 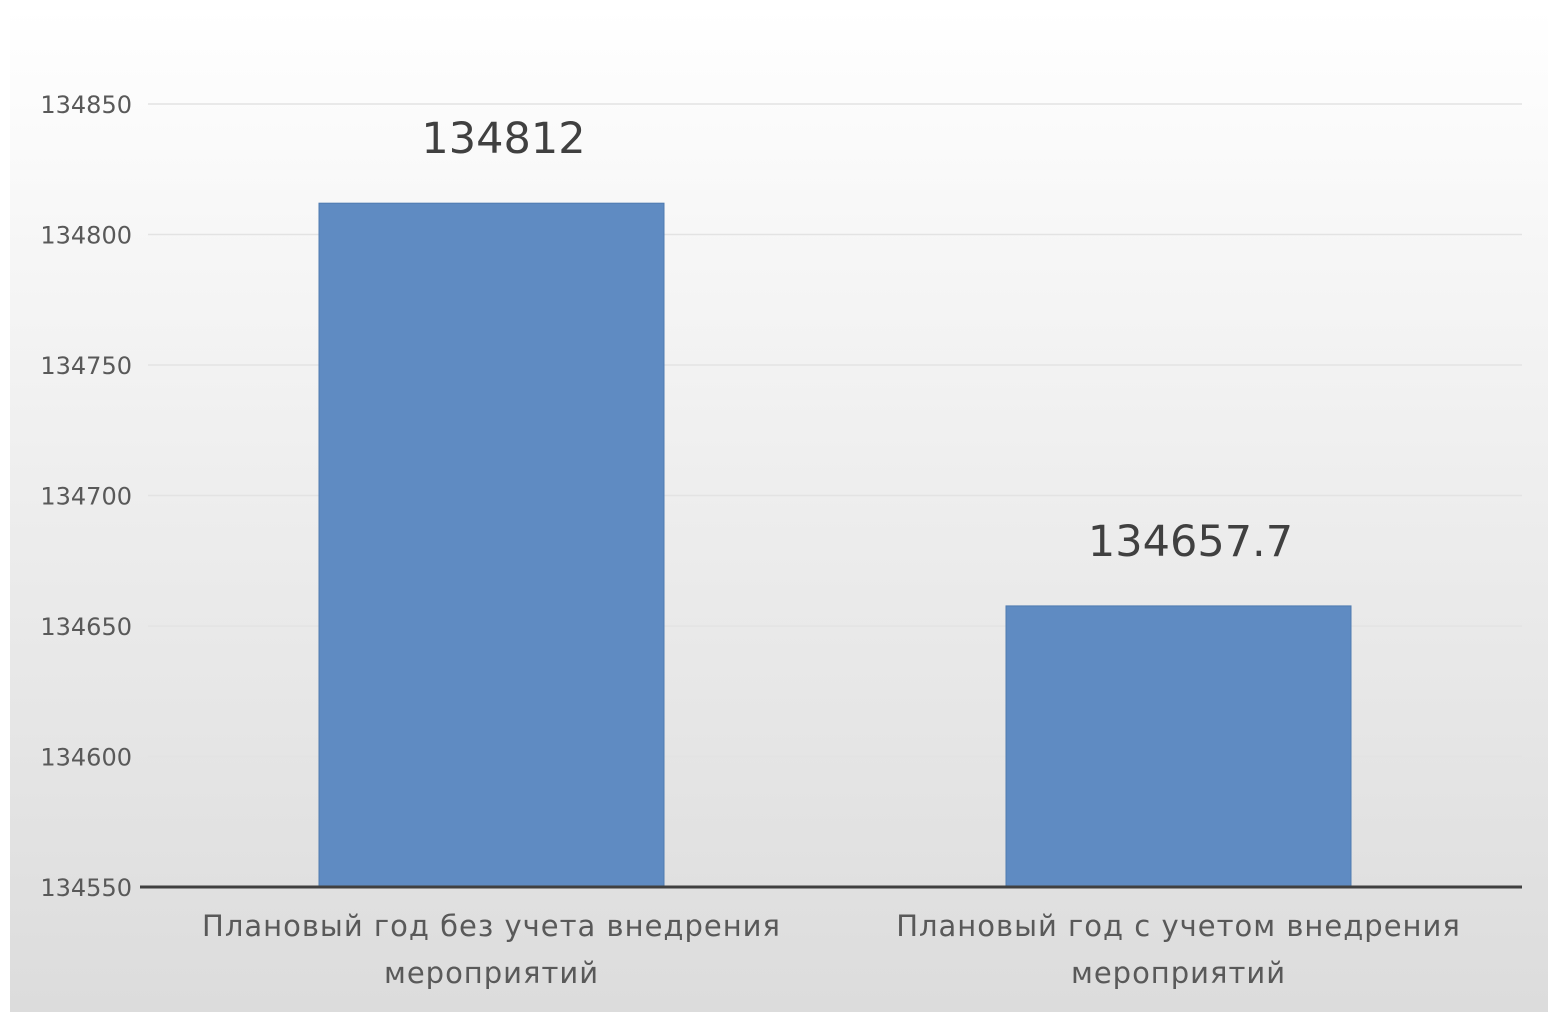 What do you see at coordinates (503, 139) in the screenshot?
I see `data-label: 134812` at bounding box center [503, 139].